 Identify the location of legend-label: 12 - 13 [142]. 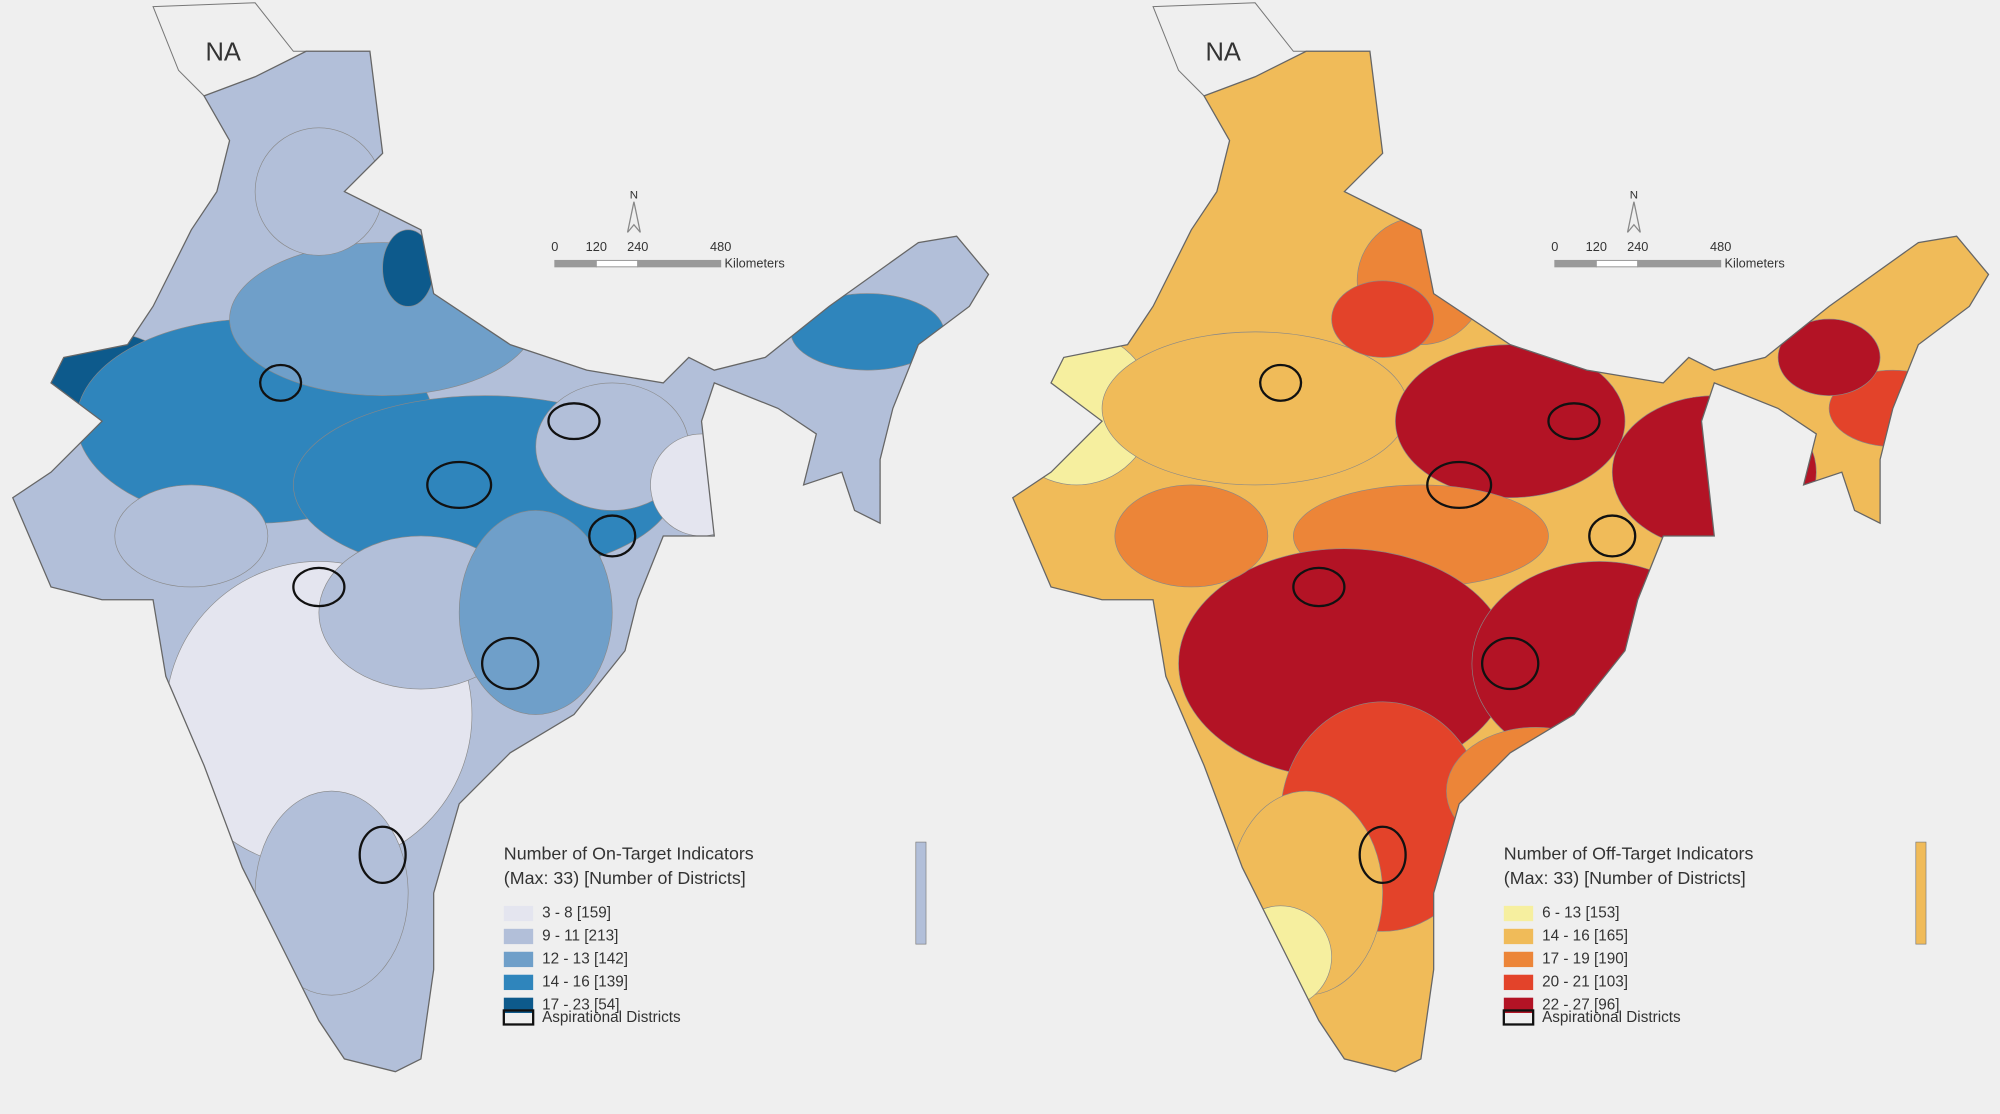
(585, 958).